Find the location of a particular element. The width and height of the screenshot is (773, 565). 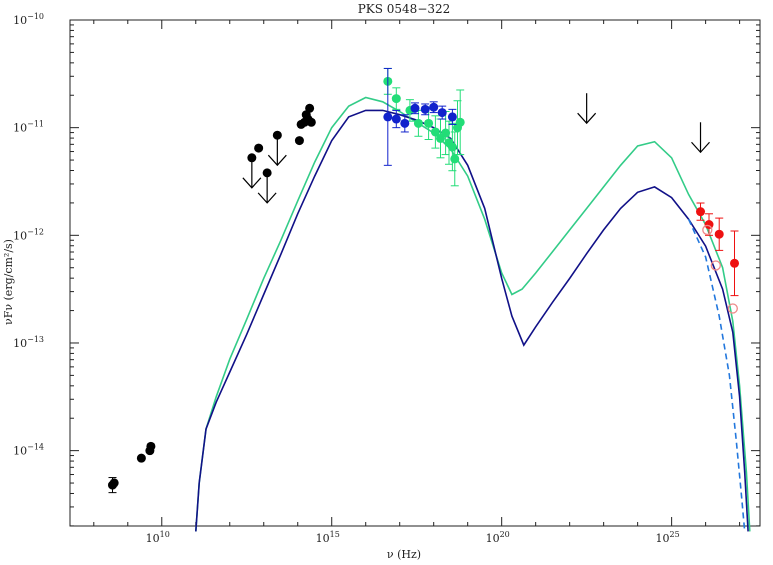

y-tick-label: 10−12 is located at coordinates (28, 234).